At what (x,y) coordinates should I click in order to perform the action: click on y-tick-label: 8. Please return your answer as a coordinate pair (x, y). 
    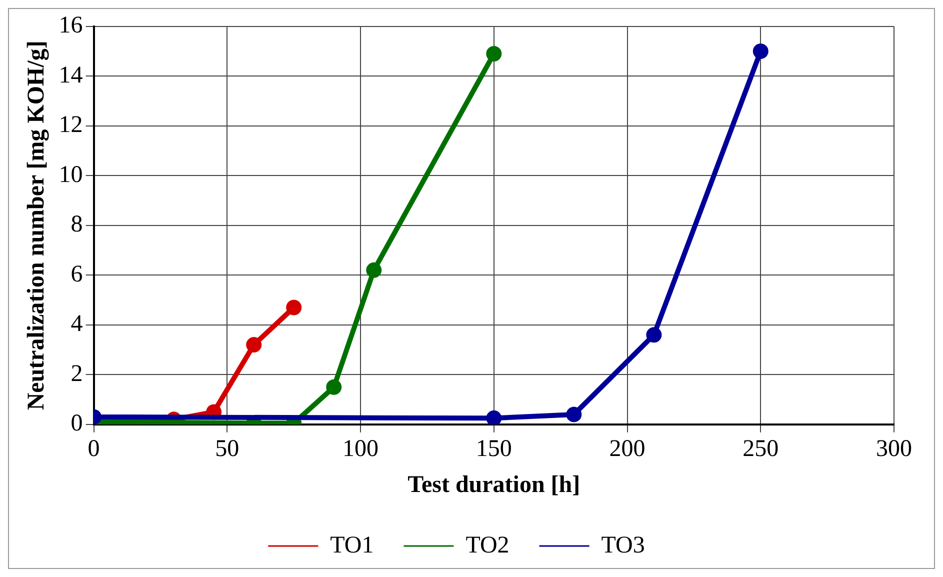
    Looking at the image, I should click on (76, 225).